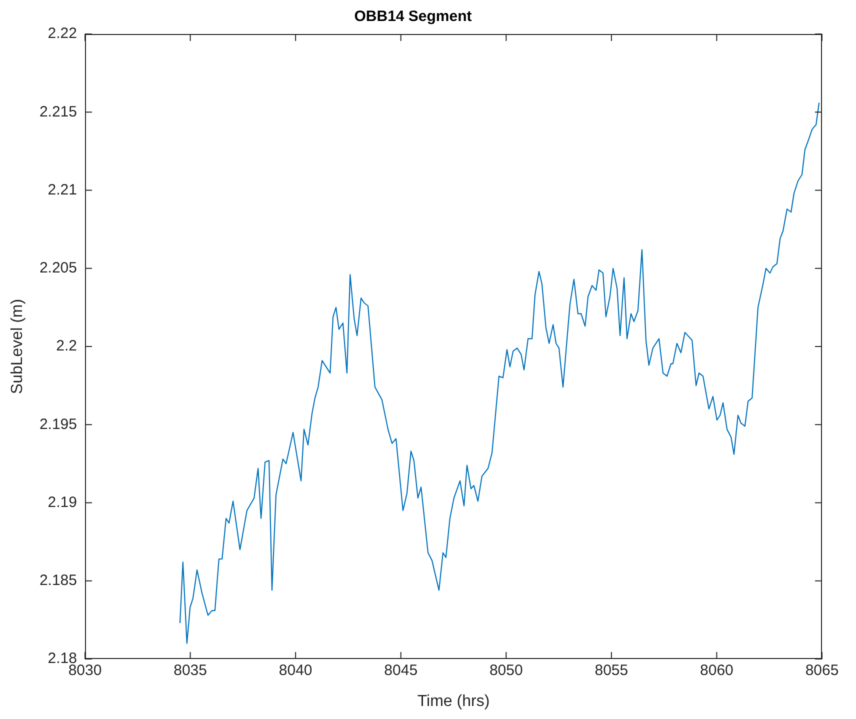  What do you see at coordinates (822, 671) in the screenshot?
I see `x-tick-label: 8065` at bounding box center [822, 671].